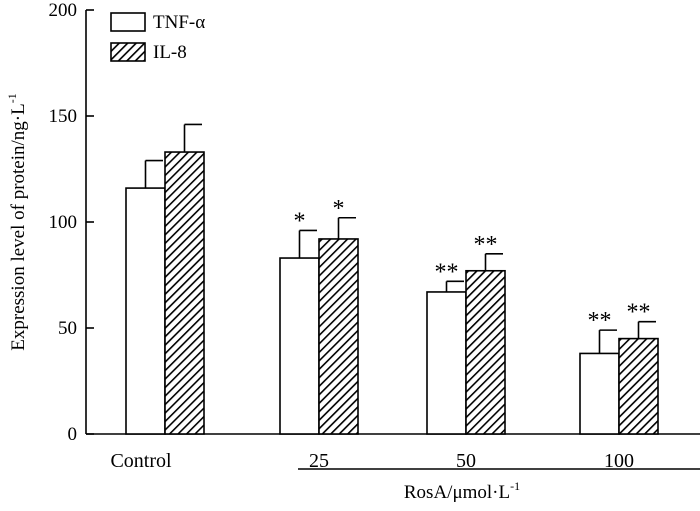 The height and width of the screenshot is (511, 700). What do you see at coordinates (515, 486) in the screenshot?
I see `x-axis-label-superscript: -1` at bounding box center [515, 486].